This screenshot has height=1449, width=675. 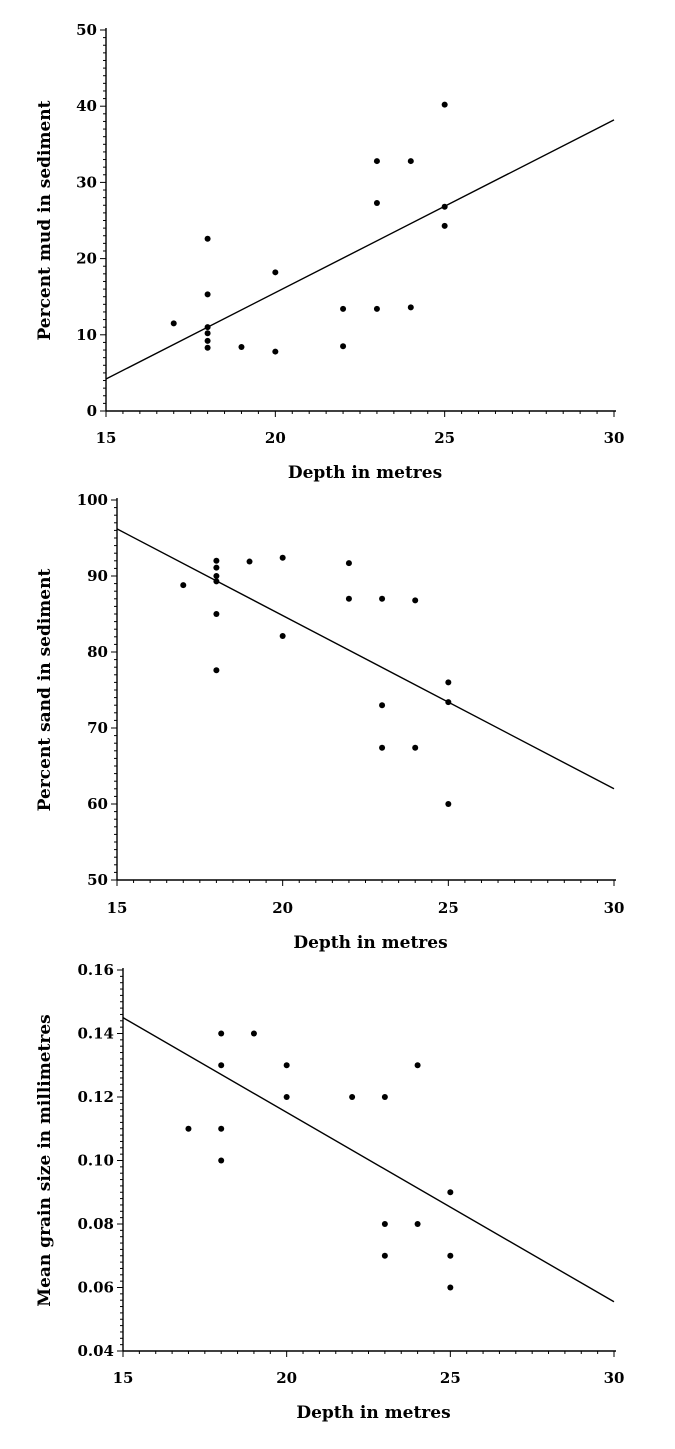 I want to click on y-tick-label: 30, so click(x=86, y=182).